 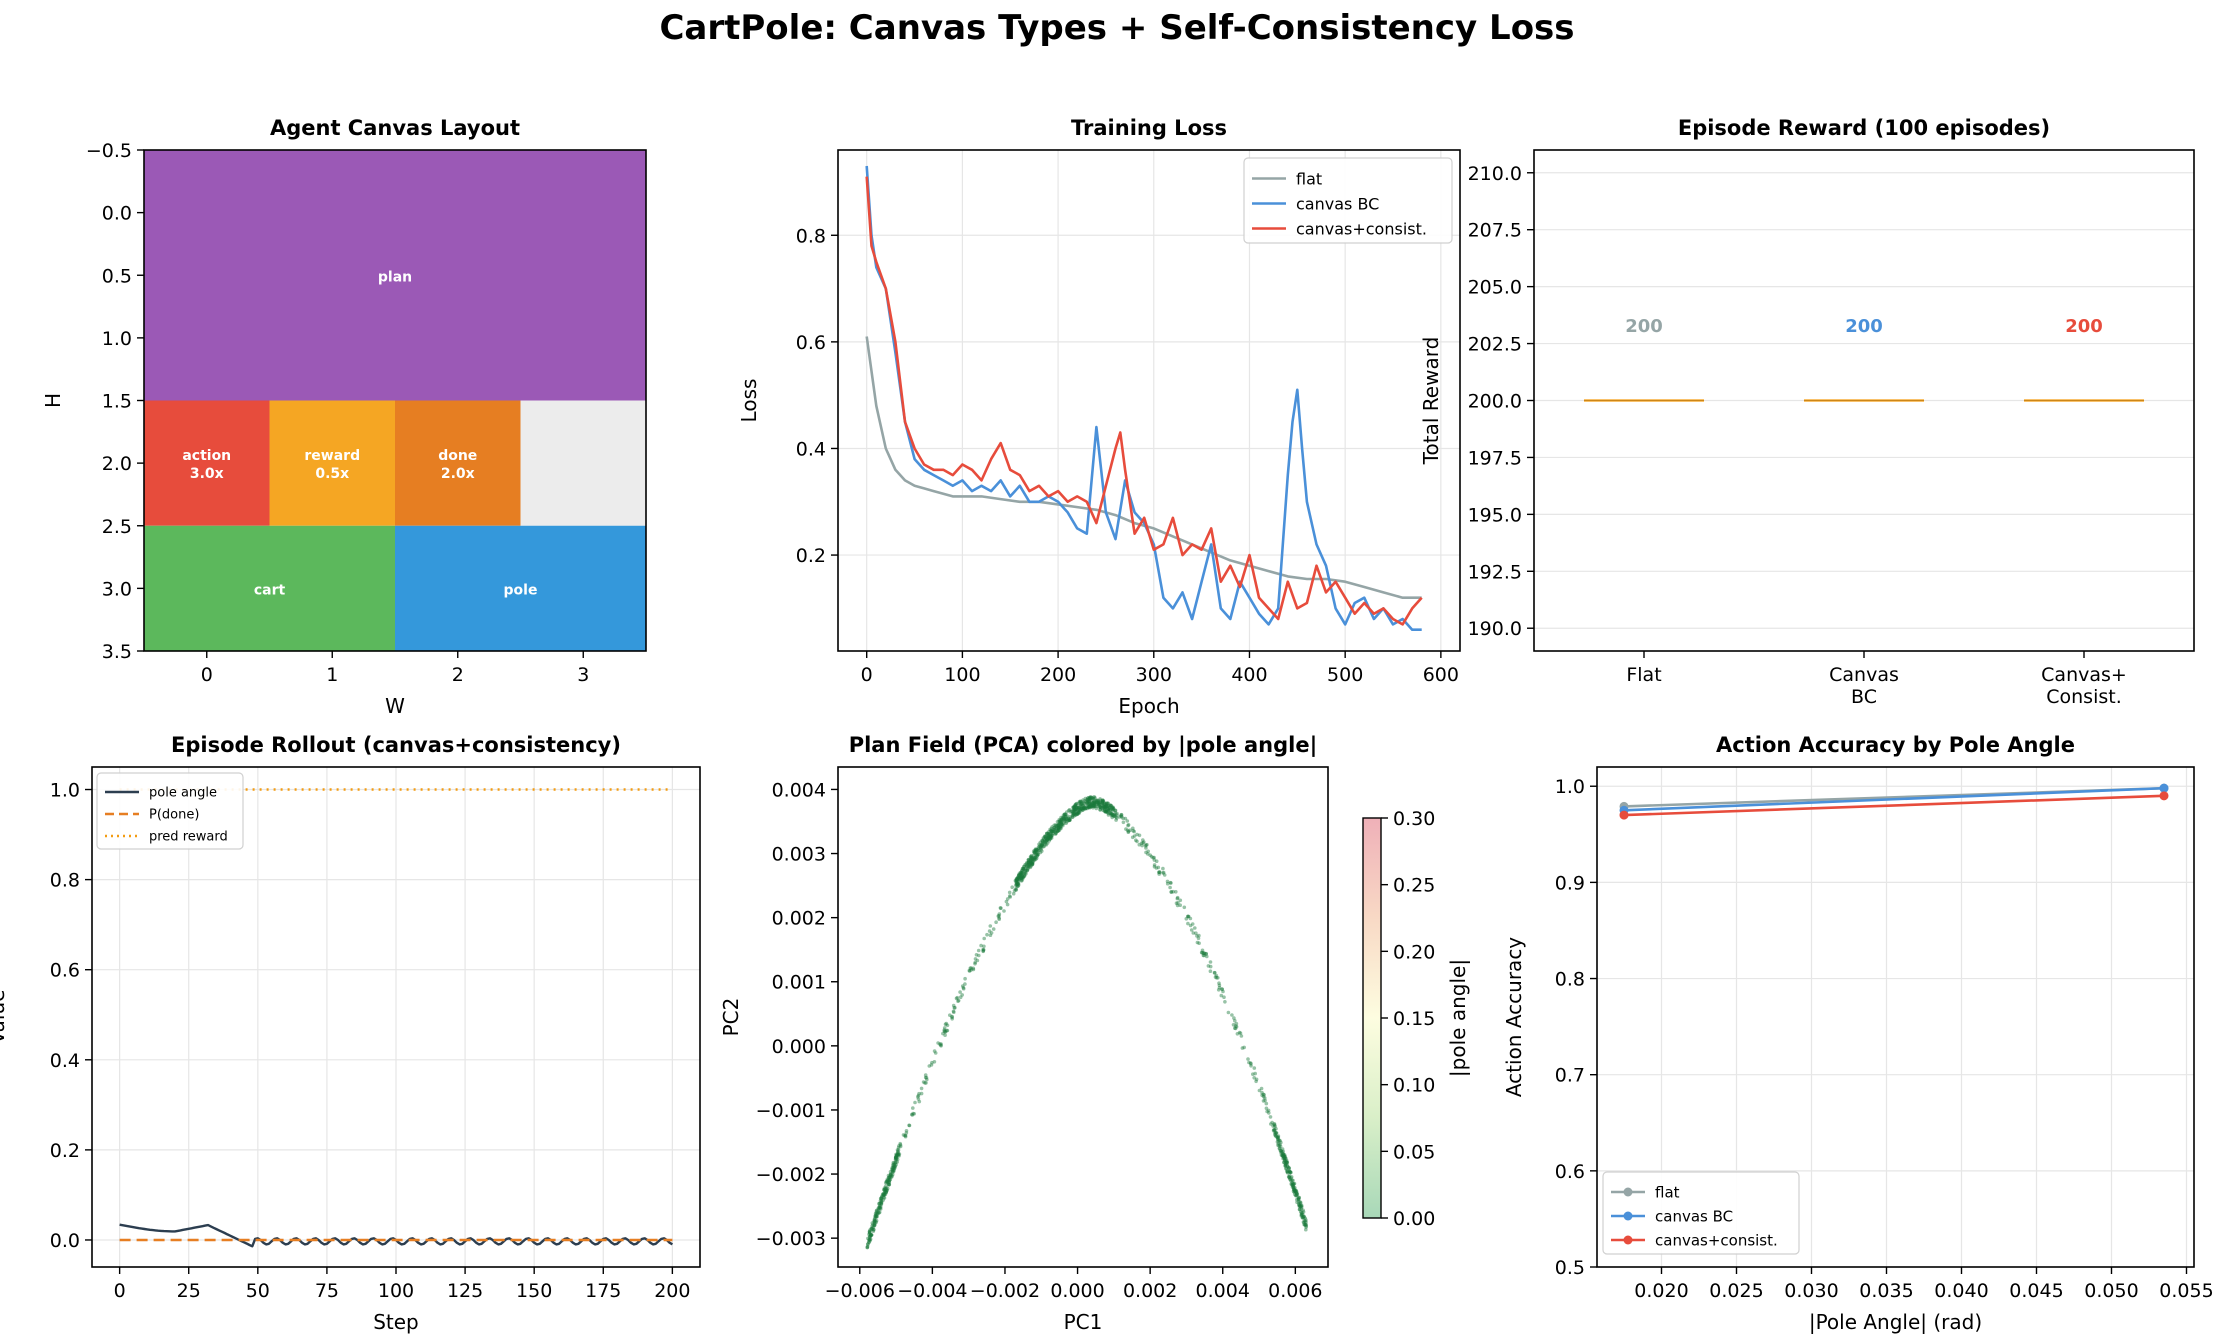 I want to click on x-tick-label: 300, so click(x=1154, y=675).